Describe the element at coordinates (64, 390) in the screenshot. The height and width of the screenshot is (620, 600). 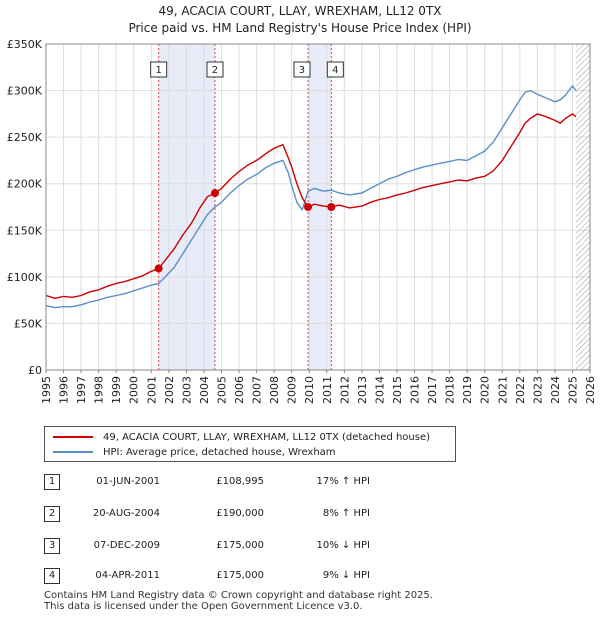
I see `x-tick-label: 1996` at that location.